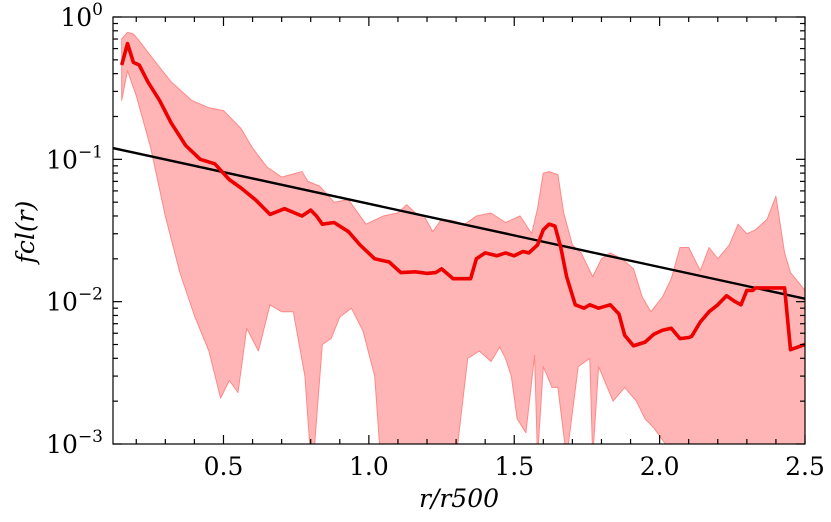  What do you see at coordinates (74, 301) in the screenshot?
I see `y-tick-label: 10⁻²` at bounding box center [74, 301].